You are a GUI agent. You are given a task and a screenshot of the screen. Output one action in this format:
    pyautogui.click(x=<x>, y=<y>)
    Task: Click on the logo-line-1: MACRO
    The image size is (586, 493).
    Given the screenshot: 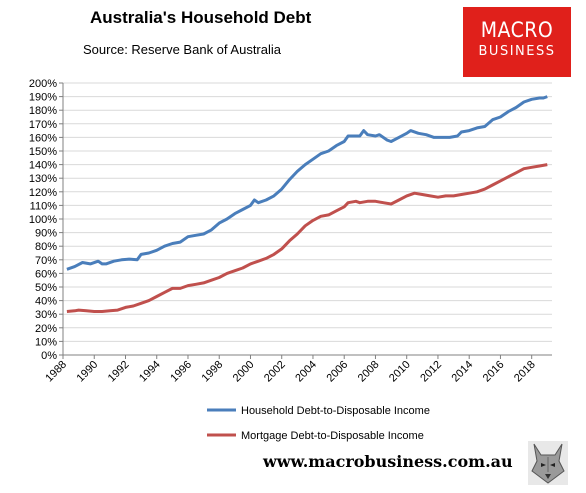 What is the action you would take?
    pyautogui.click(x=517, y=30)
    